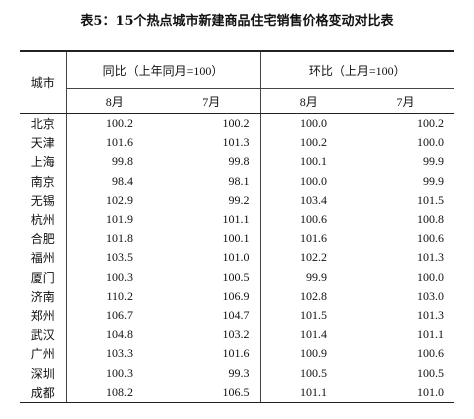 Image resolution: width=474 pixels, height=419 pixels. What do you see at coordinates (42, 200) in the screenshot?
I see `row-city: 无锡` at bounding box center [42, 200].